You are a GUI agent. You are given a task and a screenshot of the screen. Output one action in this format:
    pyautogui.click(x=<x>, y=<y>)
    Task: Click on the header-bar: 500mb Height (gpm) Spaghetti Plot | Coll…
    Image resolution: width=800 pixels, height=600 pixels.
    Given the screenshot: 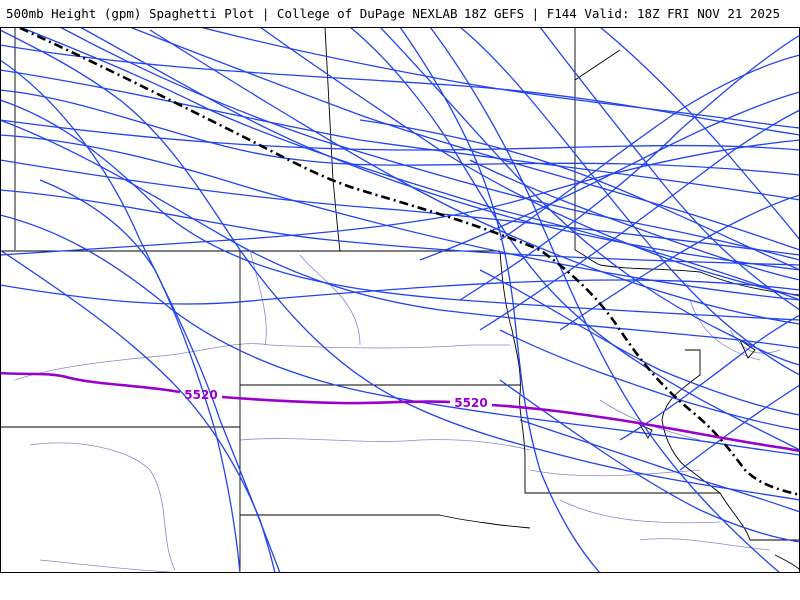 What is the action you would take?
    pyautogui.click(x=400, y=13)
    